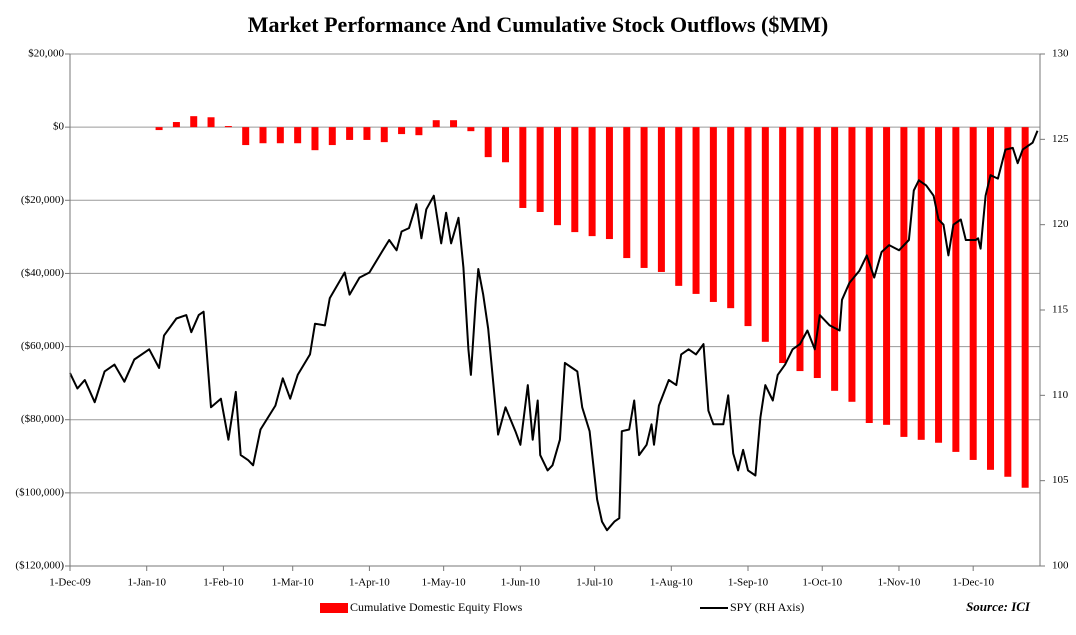  I want to click on y-tick-label: ($100,000), so click(39, 492).